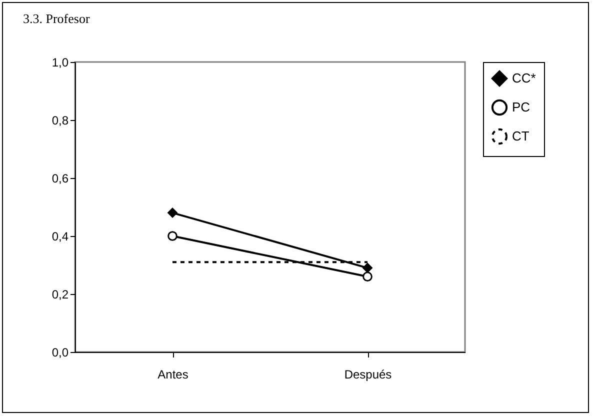 This screenshot has height=417, width=593. Describe the element at coordinates (60, 121) in the screenshot. I see `y-tick-label: 0,8` at that location.